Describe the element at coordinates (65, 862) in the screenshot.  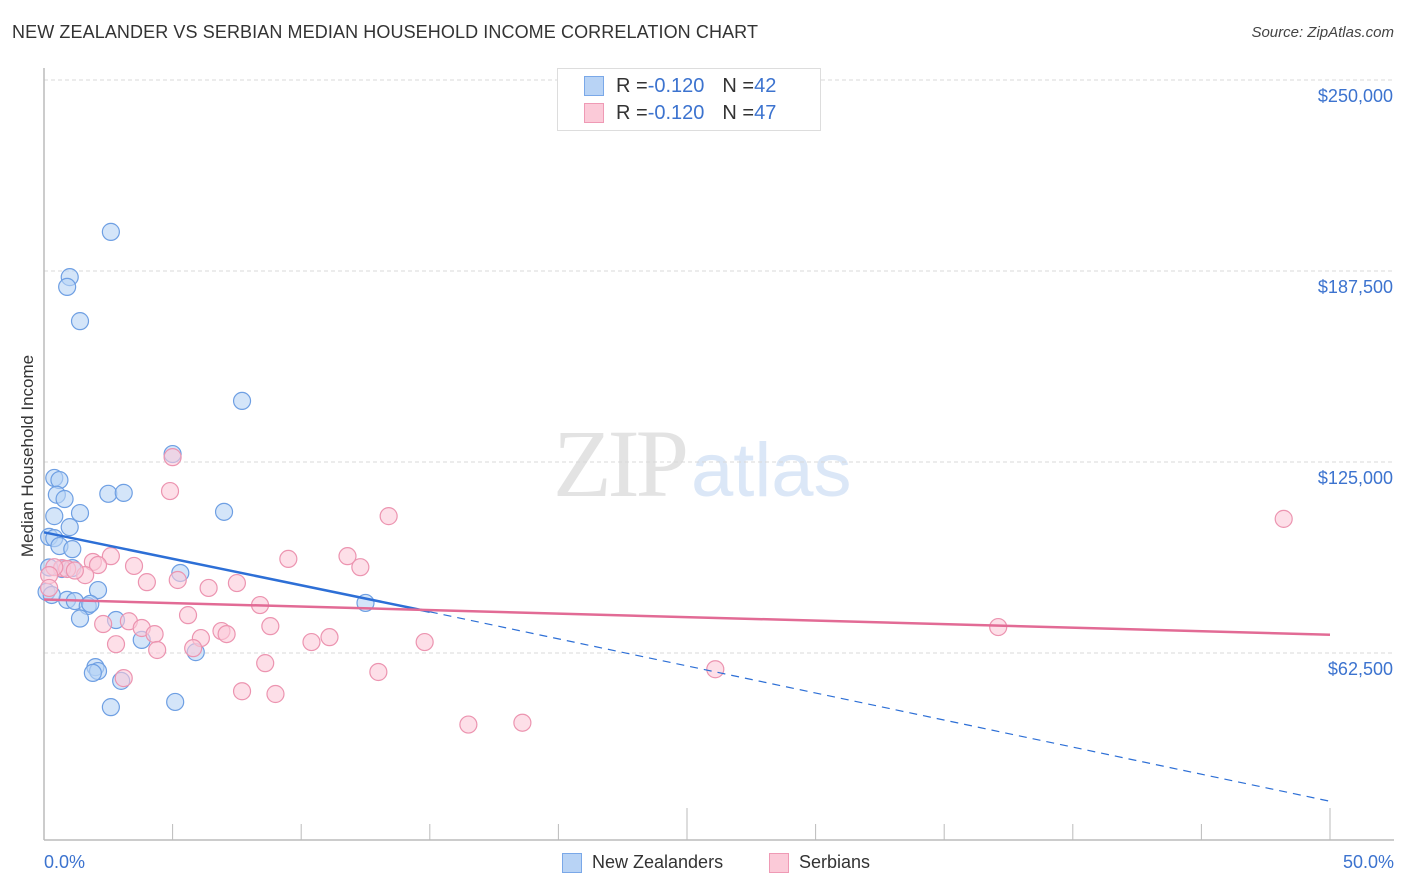
I see `x-tick-0: 0.0%` at that location.